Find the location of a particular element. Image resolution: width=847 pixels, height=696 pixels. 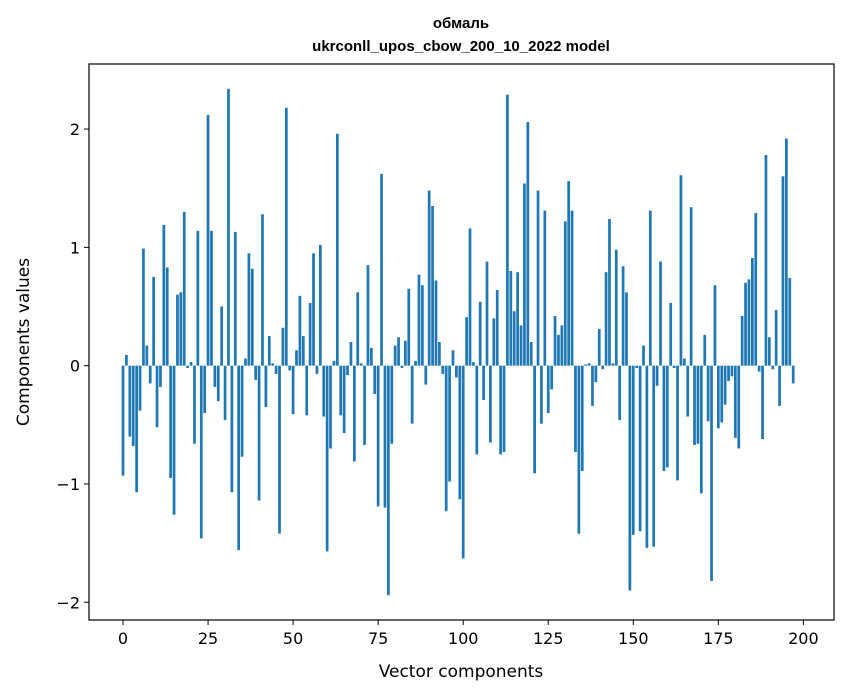

y-axis-label: Components values is located at coordinates (24, 342).